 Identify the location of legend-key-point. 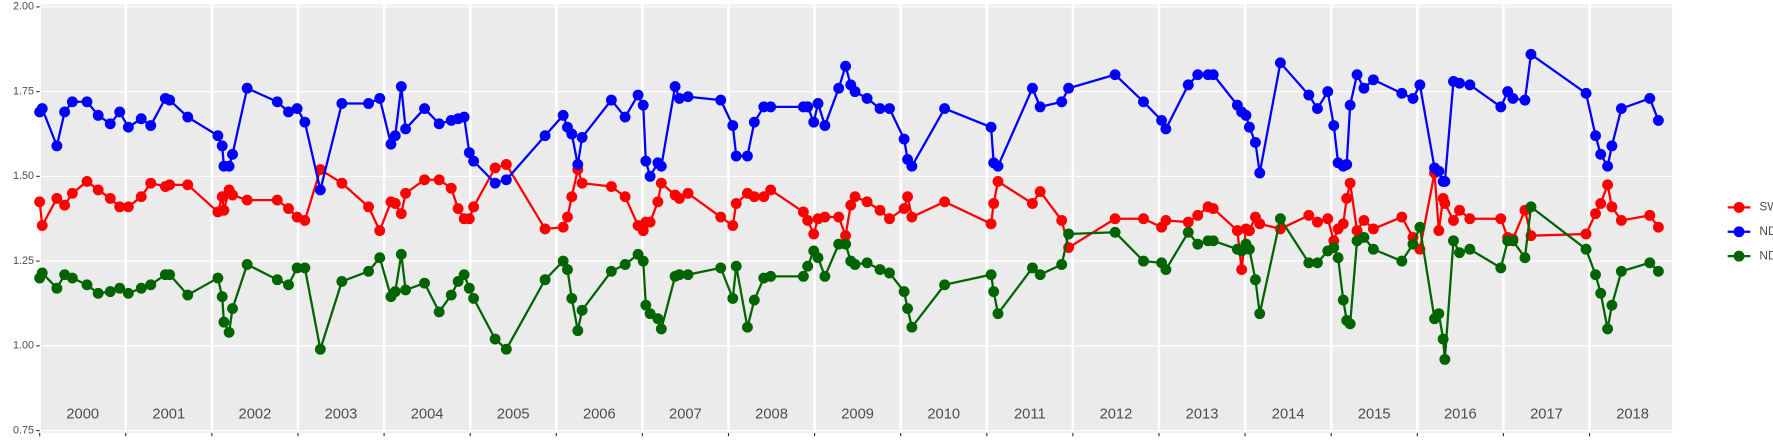
(1739, 207).